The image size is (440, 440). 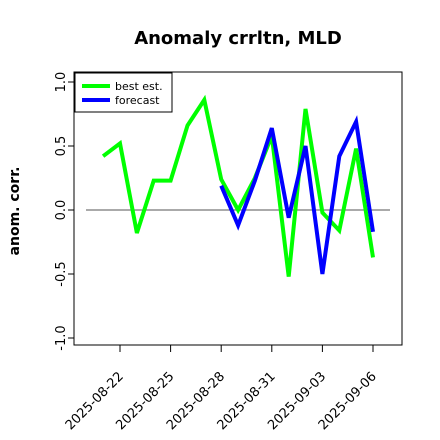 I want to click on legend-box, so click(x=123, y=92).